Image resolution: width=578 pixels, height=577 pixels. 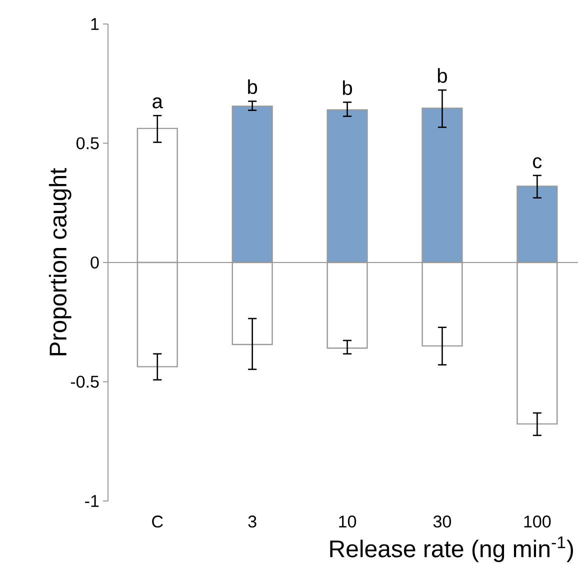 I want to click on y-axis-title: Proportion caught, so click(x=60, y=262).